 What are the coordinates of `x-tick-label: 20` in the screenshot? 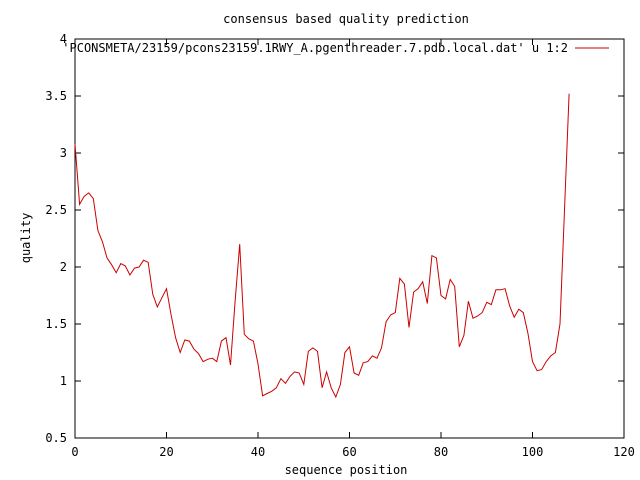 It's located at (166, 452).